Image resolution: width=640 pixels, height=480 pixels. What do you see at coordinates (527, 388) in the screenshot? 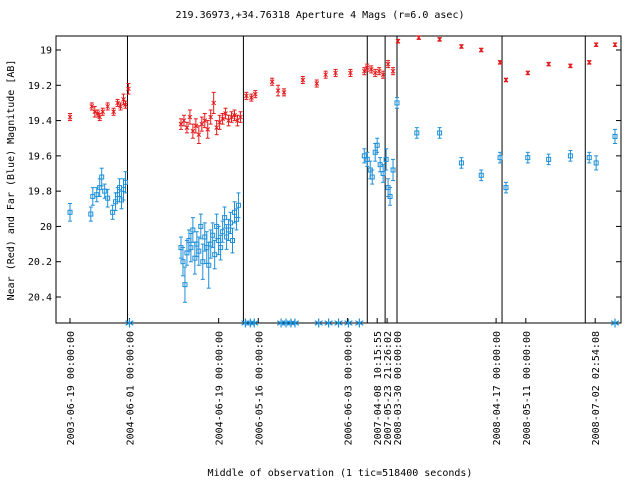
I see `x-tick-label: 2008-05-11 00:00:00` at bounding box center [527, 388].